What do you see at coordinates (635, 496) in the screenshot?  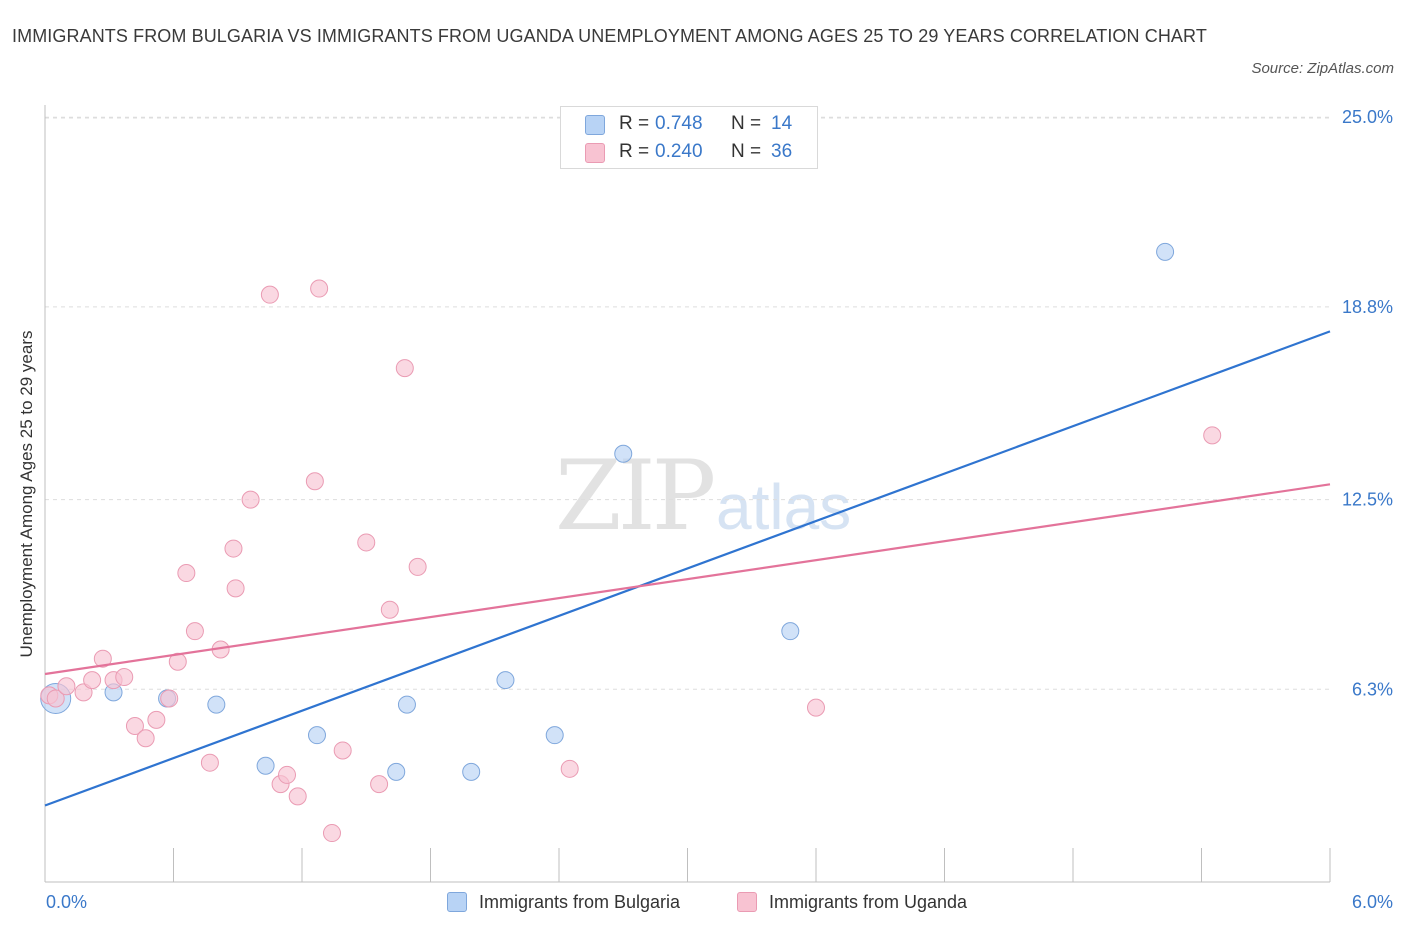 I see `watermark-zip: ZIP` at bounding box center [635, 496].